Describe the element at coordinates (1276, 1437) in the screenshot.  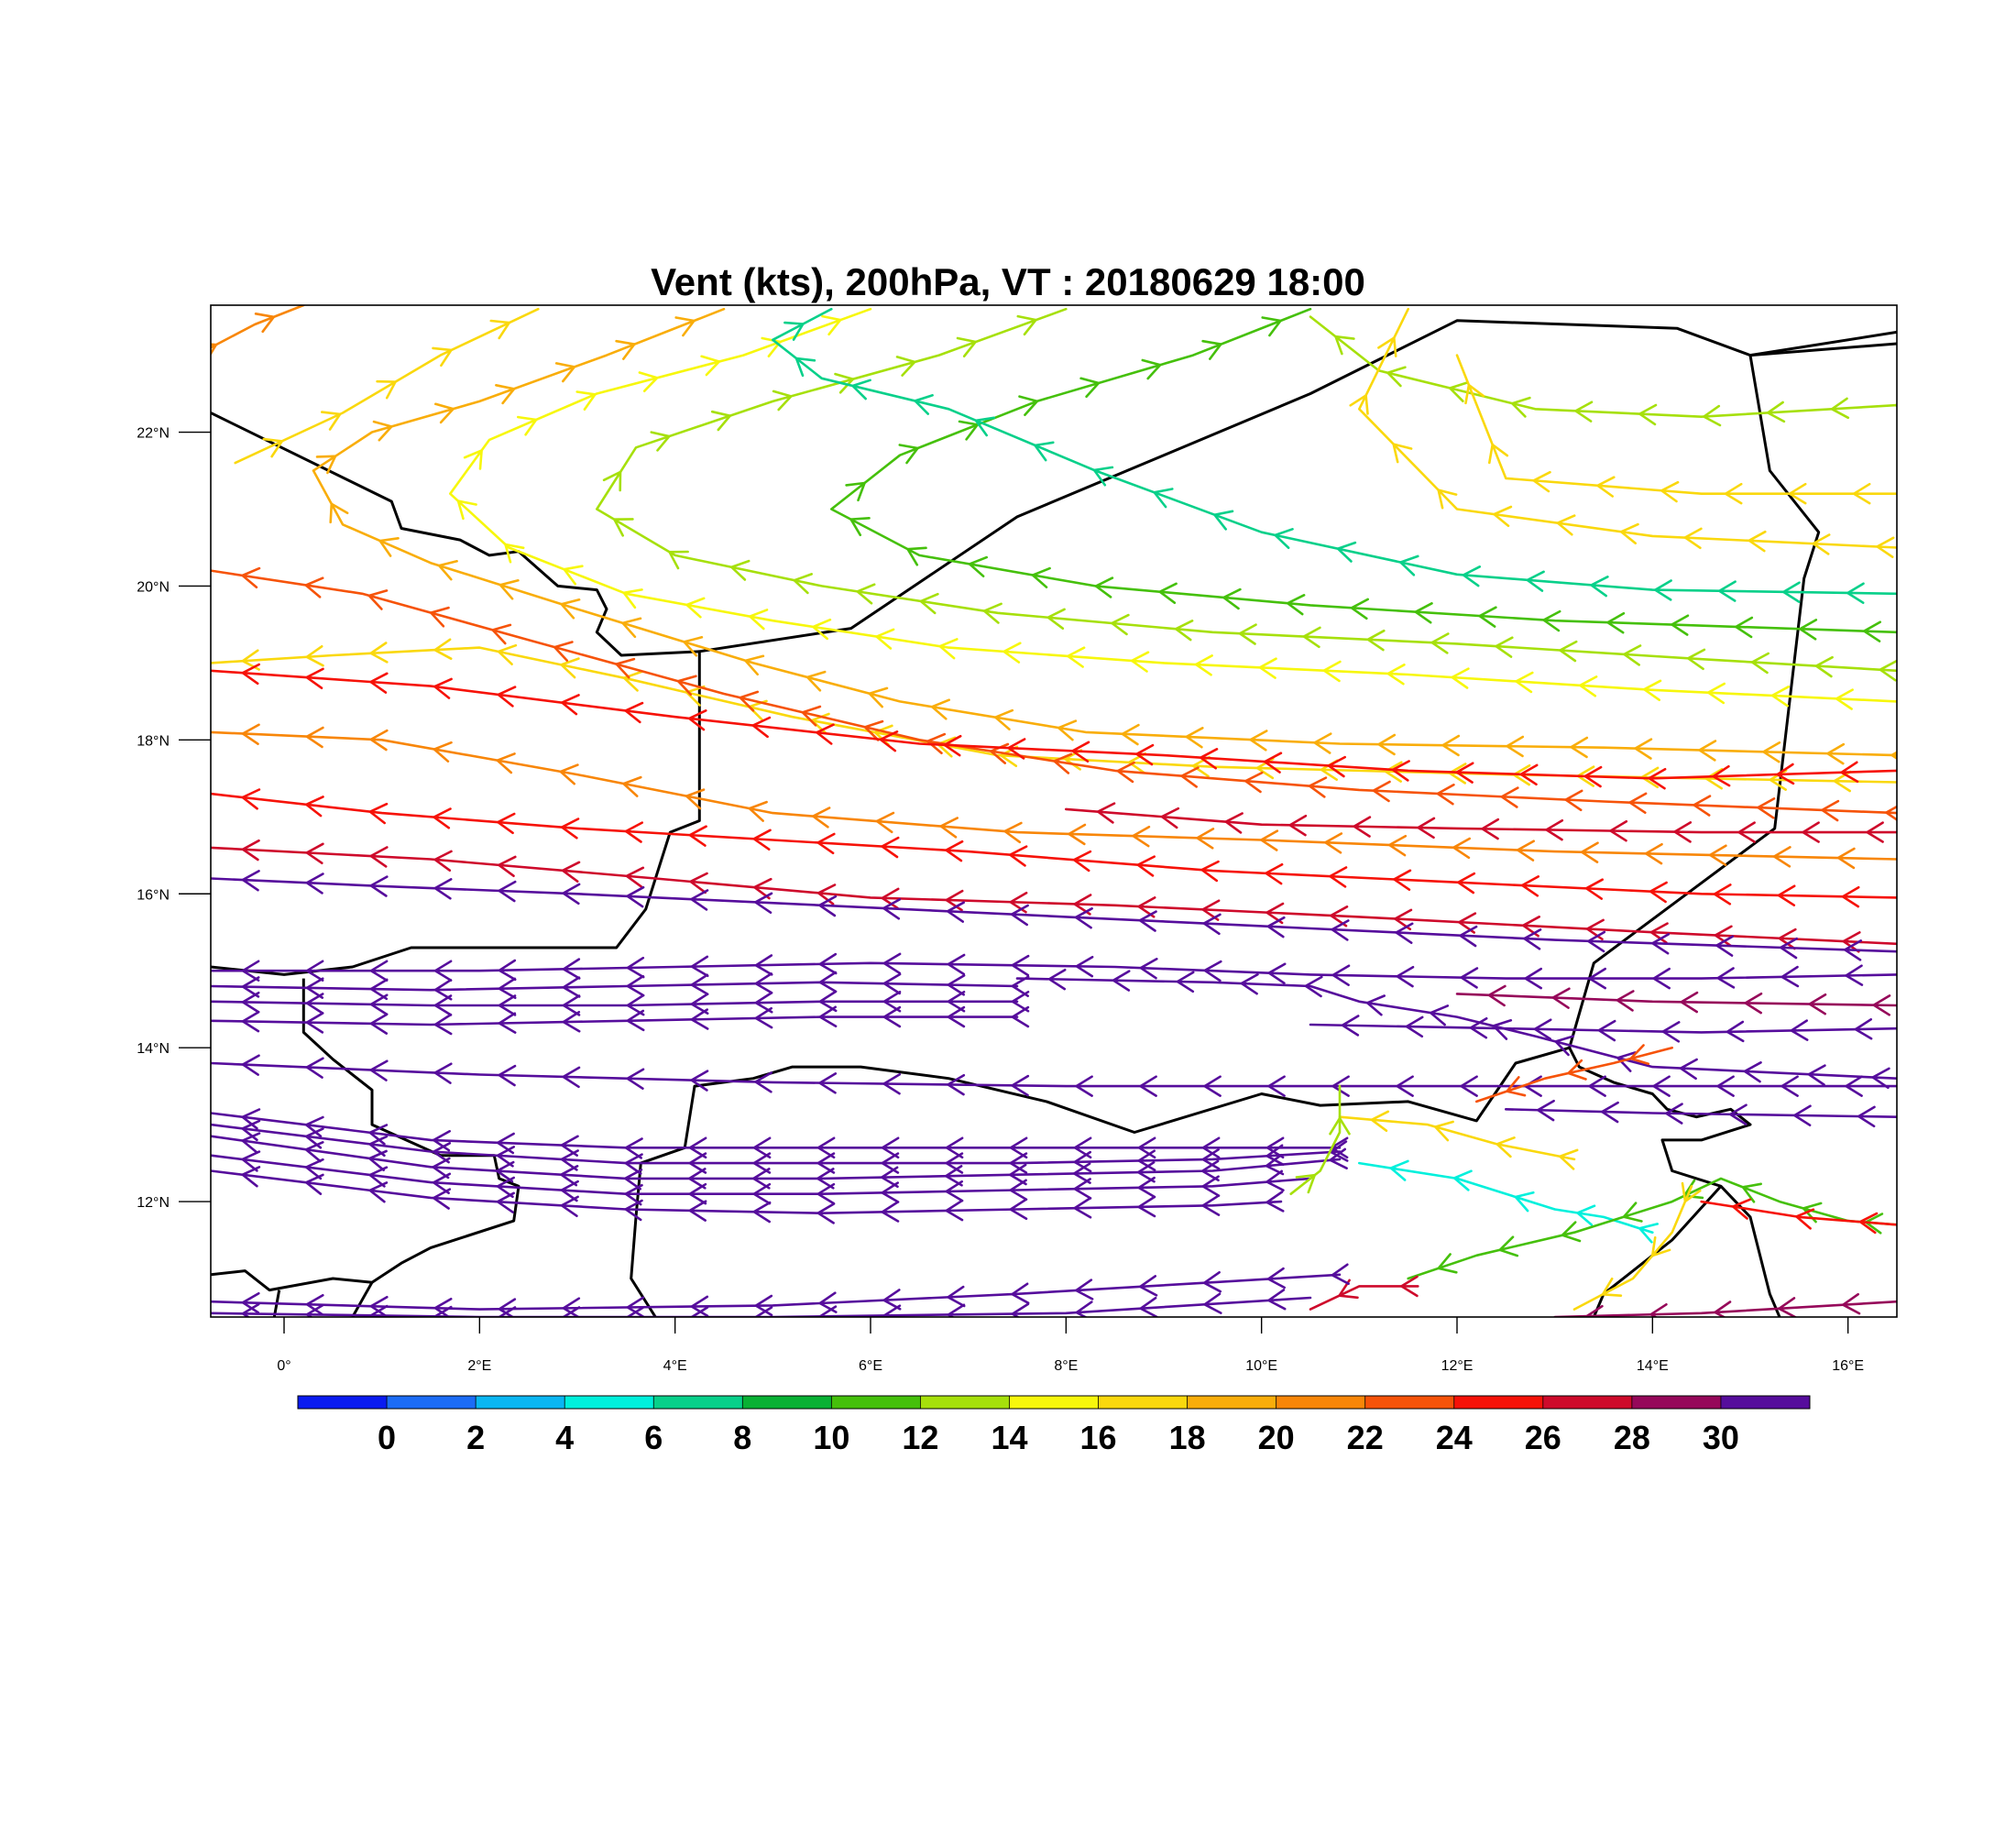
I see `colorbar-label: 20` at that location.